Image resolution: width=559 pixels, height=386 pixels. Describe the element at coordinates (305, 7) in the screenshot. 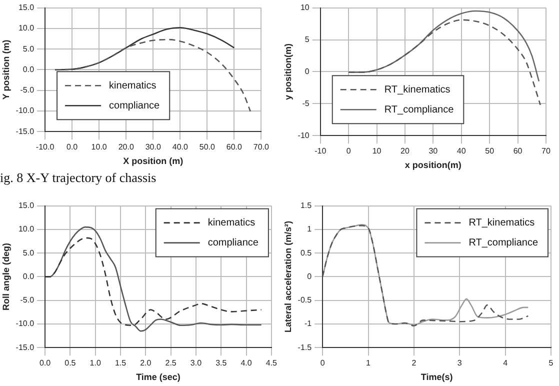

I see `y-tick-label: 10` at that location.